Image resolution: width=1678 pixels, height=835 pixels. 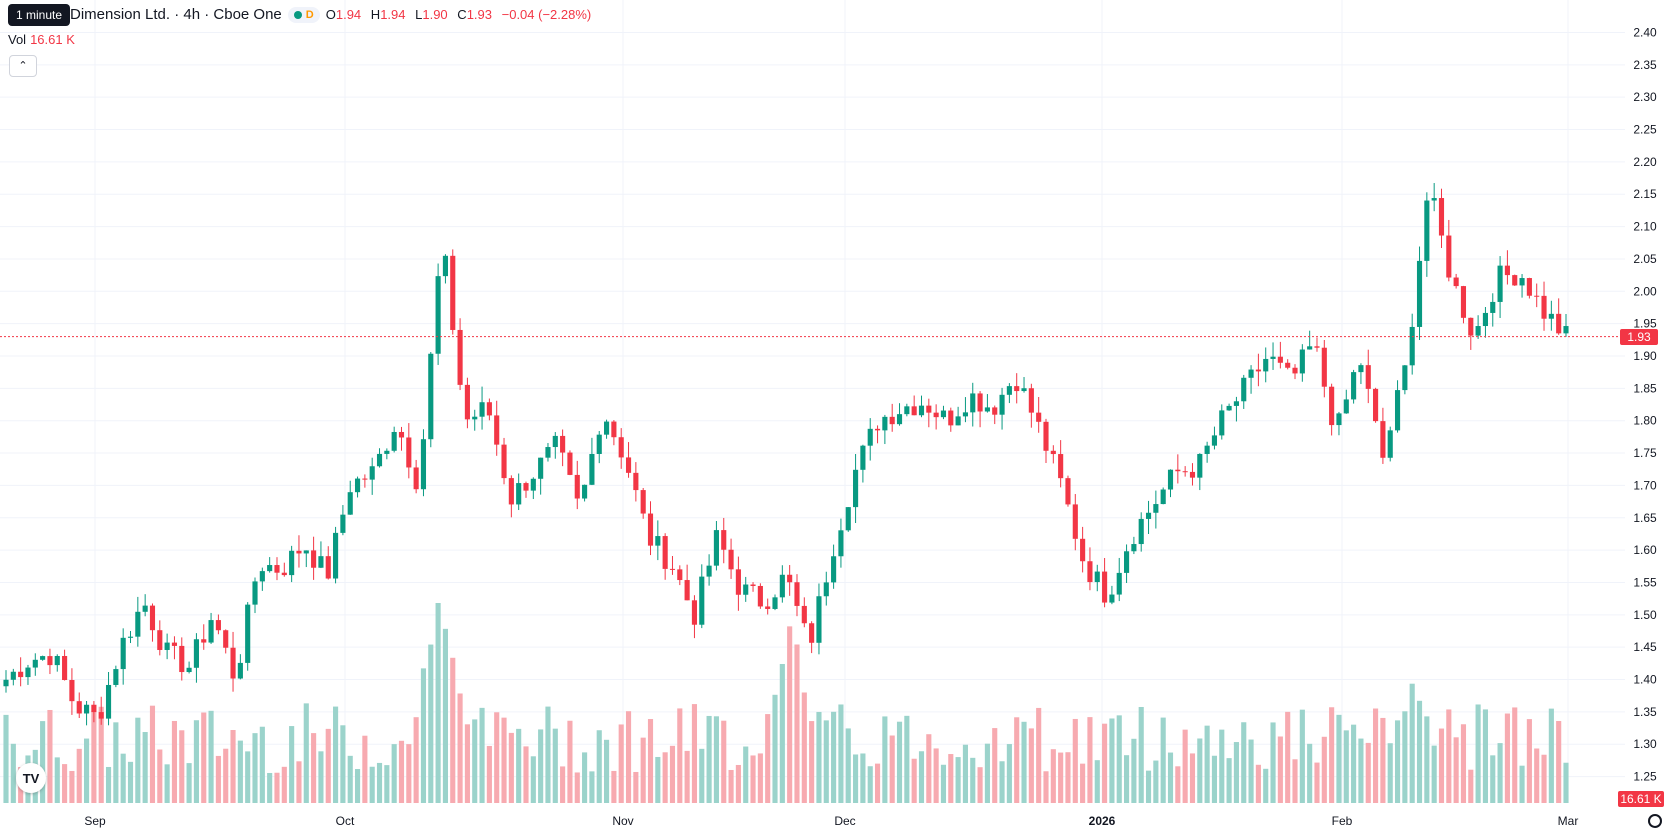 I want to click on price-tick-label: 2.30, so click(x=1645, y=97).